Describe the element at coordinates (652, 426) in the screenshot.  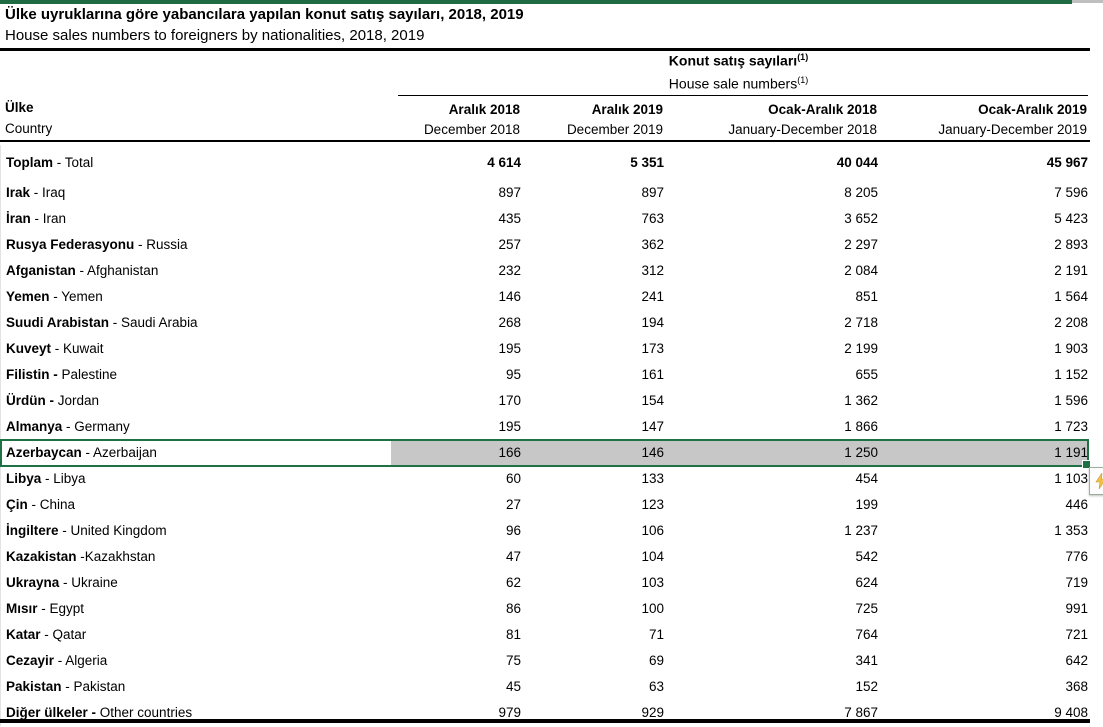
I see `value-cell: 147` at that location.